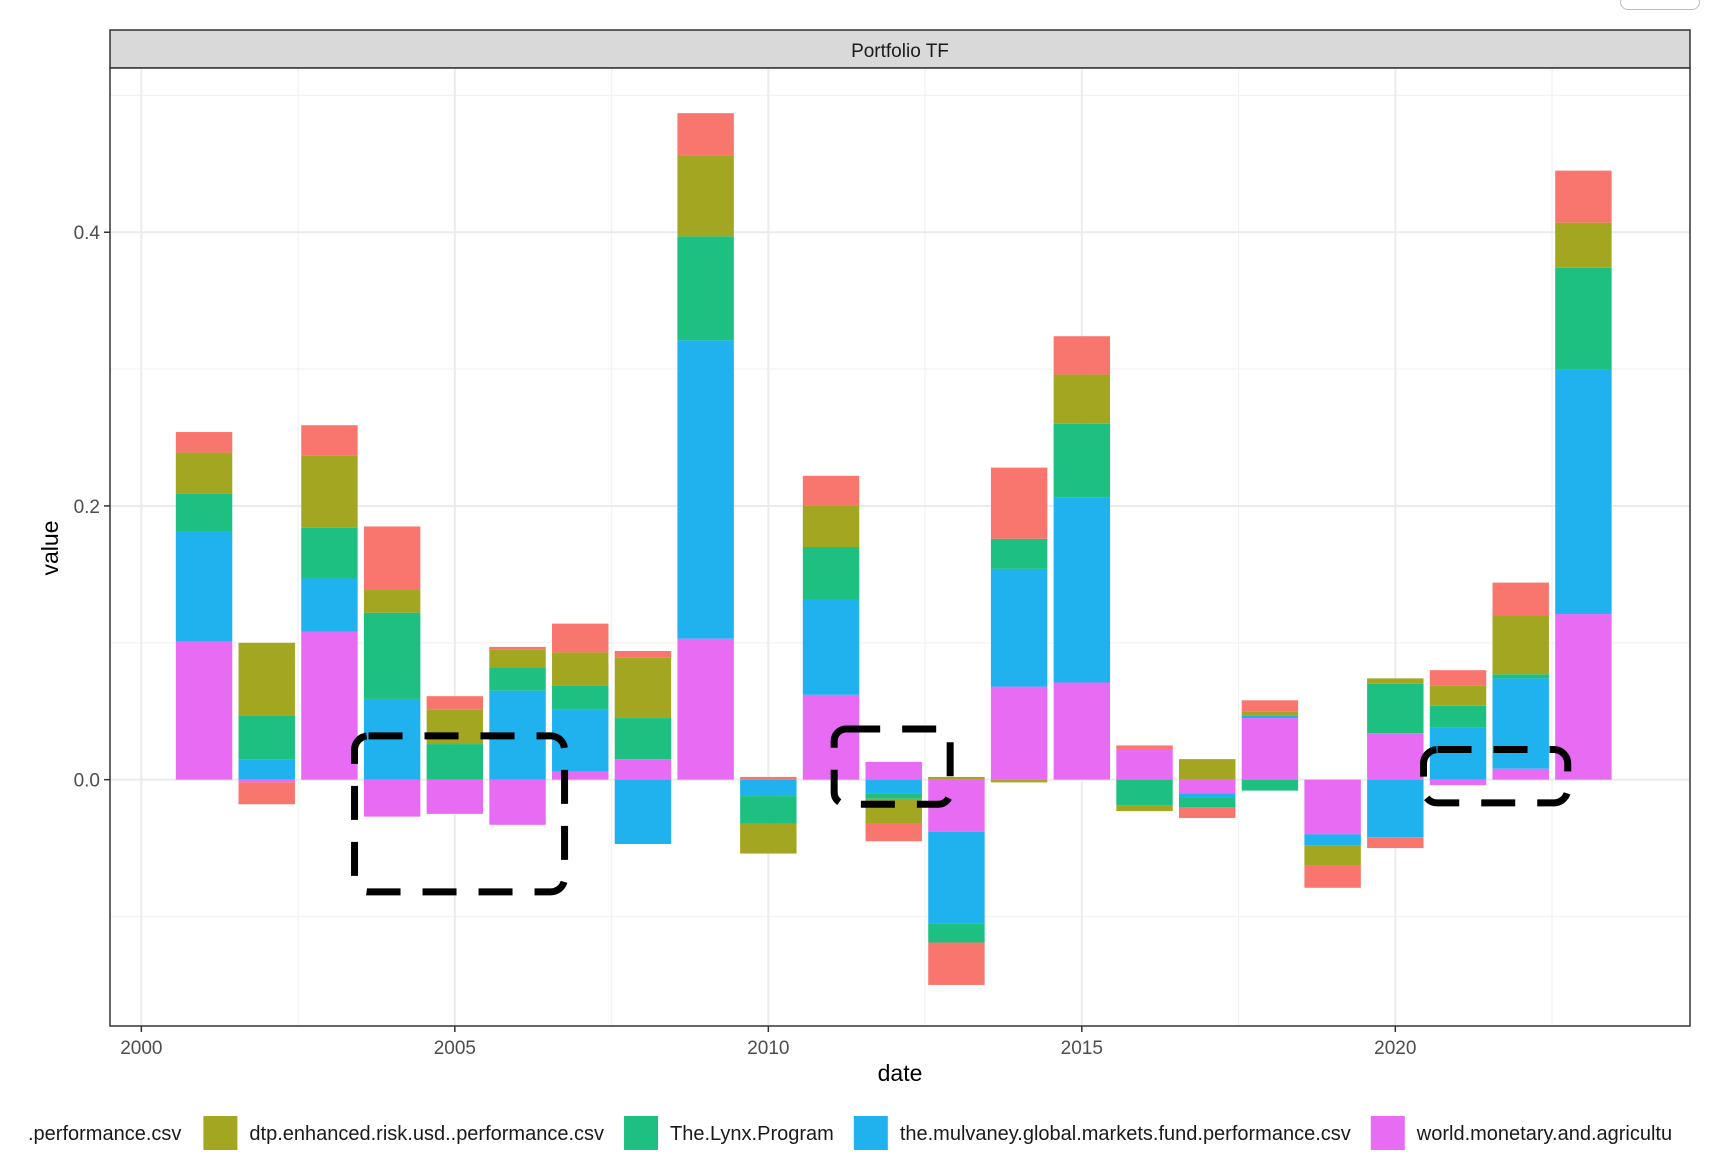  I want to click on legend-label: The.Lynx.Program, so click(752, 1134).